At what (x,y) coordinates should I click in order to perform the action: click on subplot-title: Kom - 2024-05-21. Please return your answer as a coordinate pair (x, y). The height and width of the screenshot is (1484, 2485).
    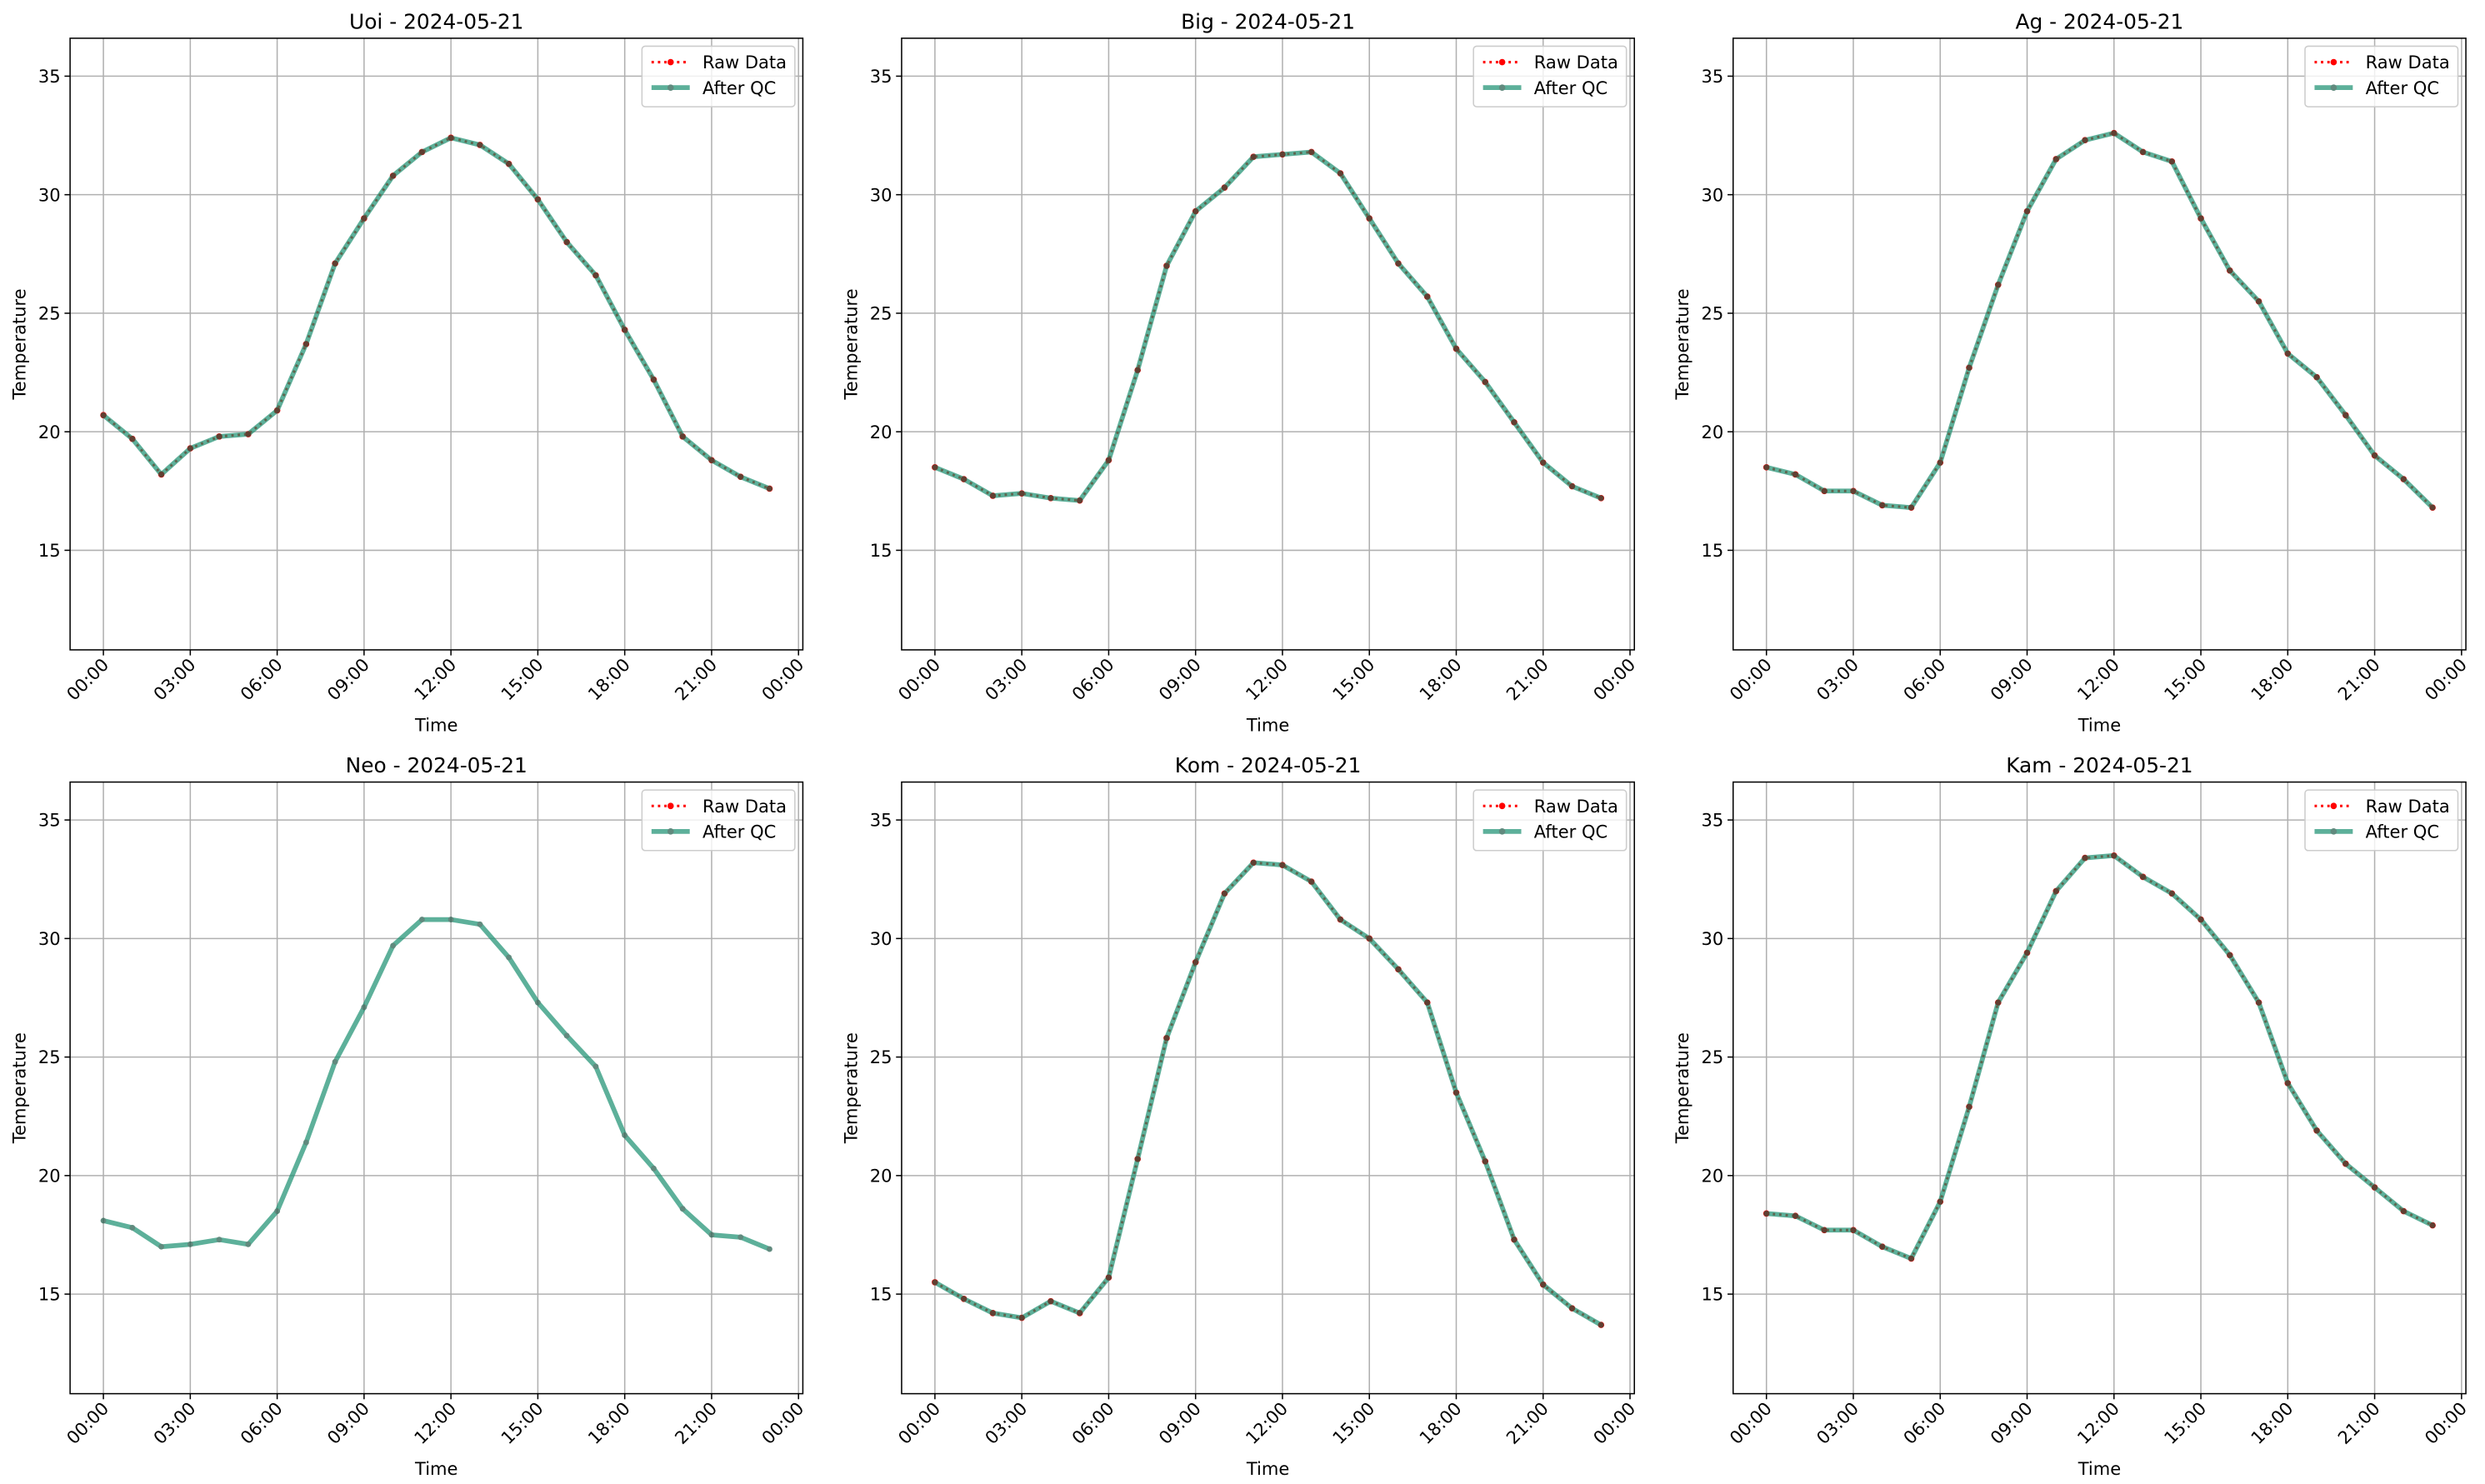
    Looking at the image, I should click on (1268, 765).